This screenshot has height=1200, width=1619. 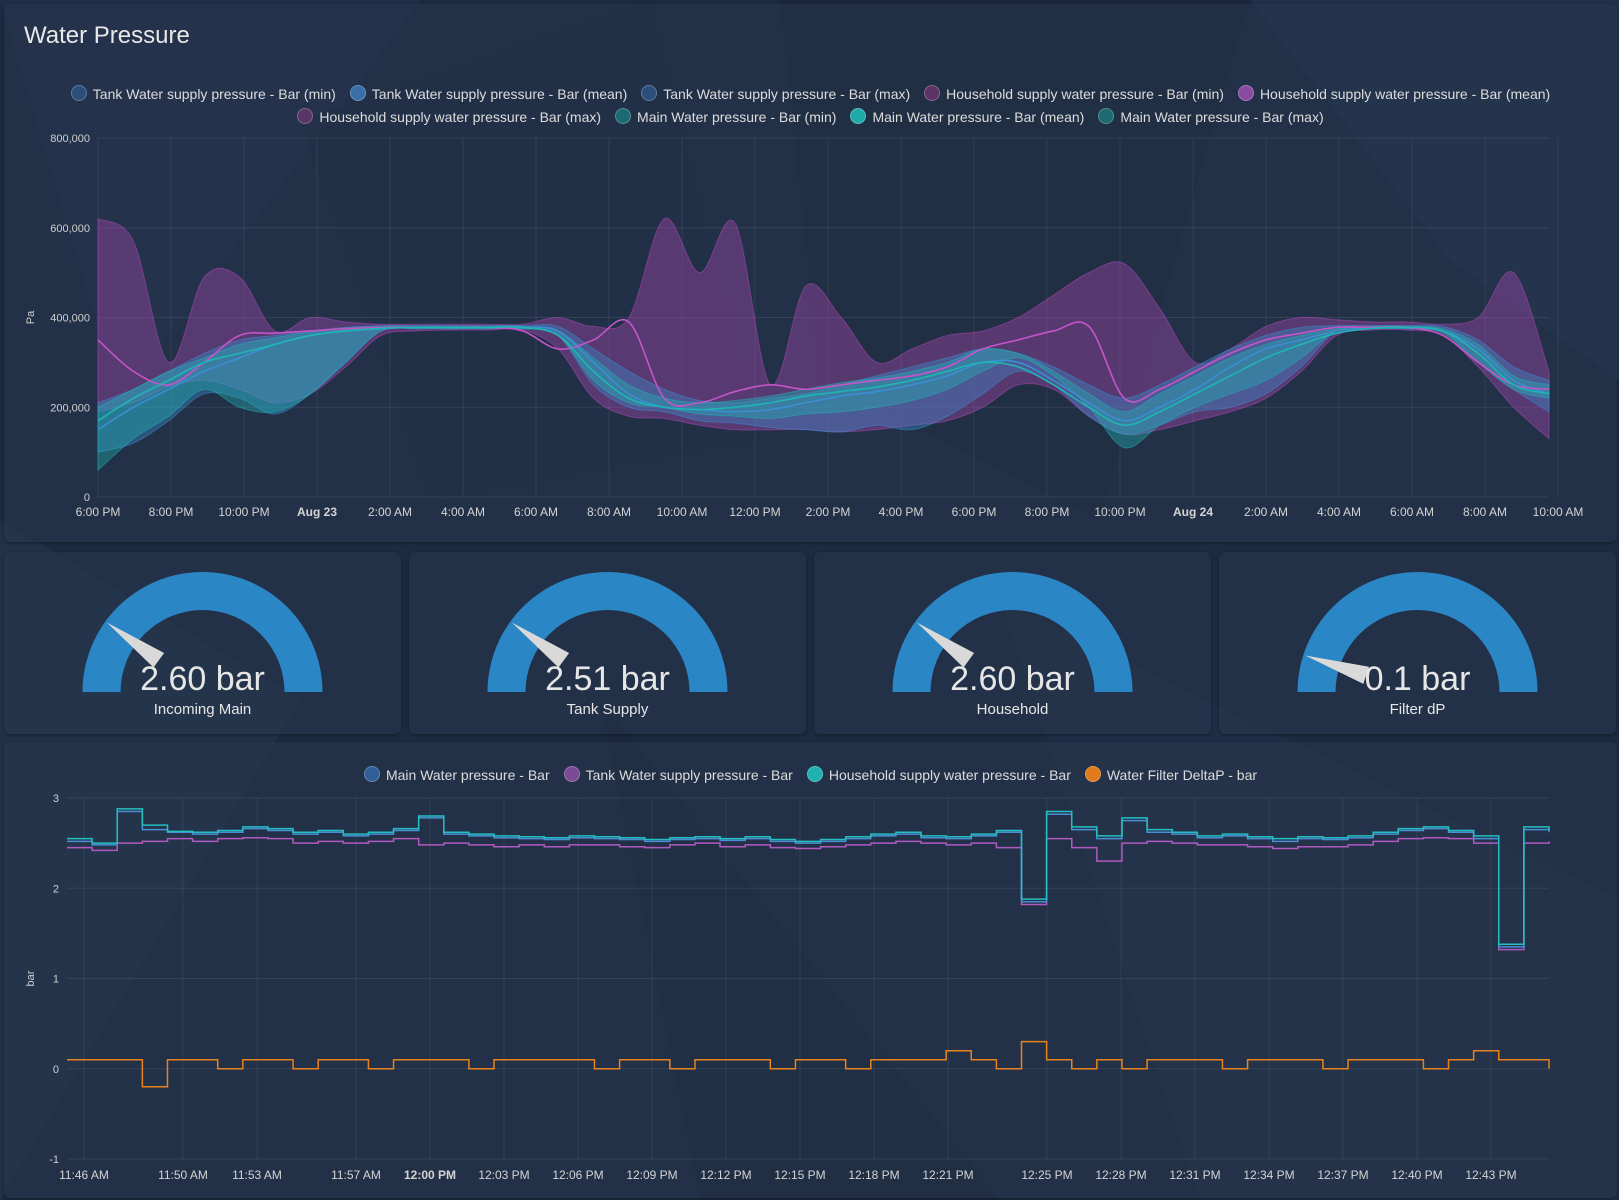 What do you see at coordinates (938, 775) in the screenshot?
I see `bottom-legend-item: Household supply water pressure - Bar` at bounding box center [938, 775].